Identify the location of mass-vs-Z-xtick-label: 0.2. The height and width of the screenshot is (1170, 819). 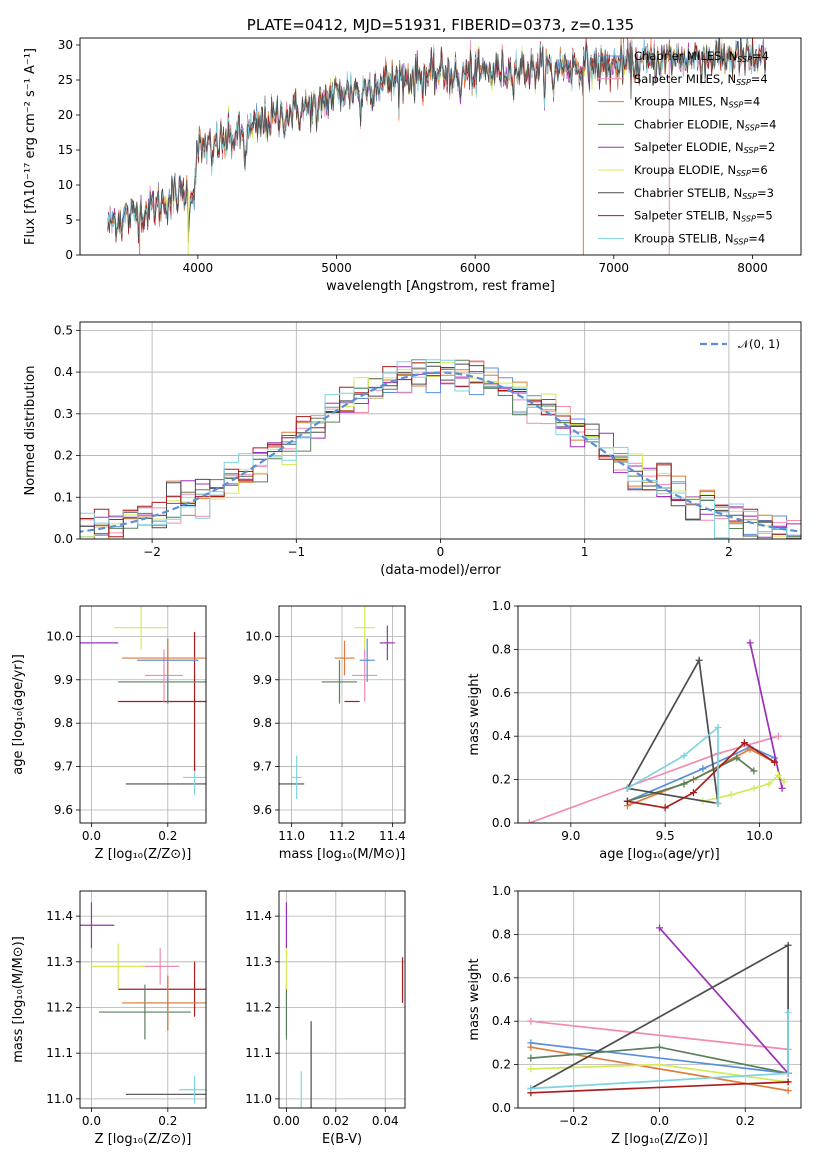
(167, 1121).